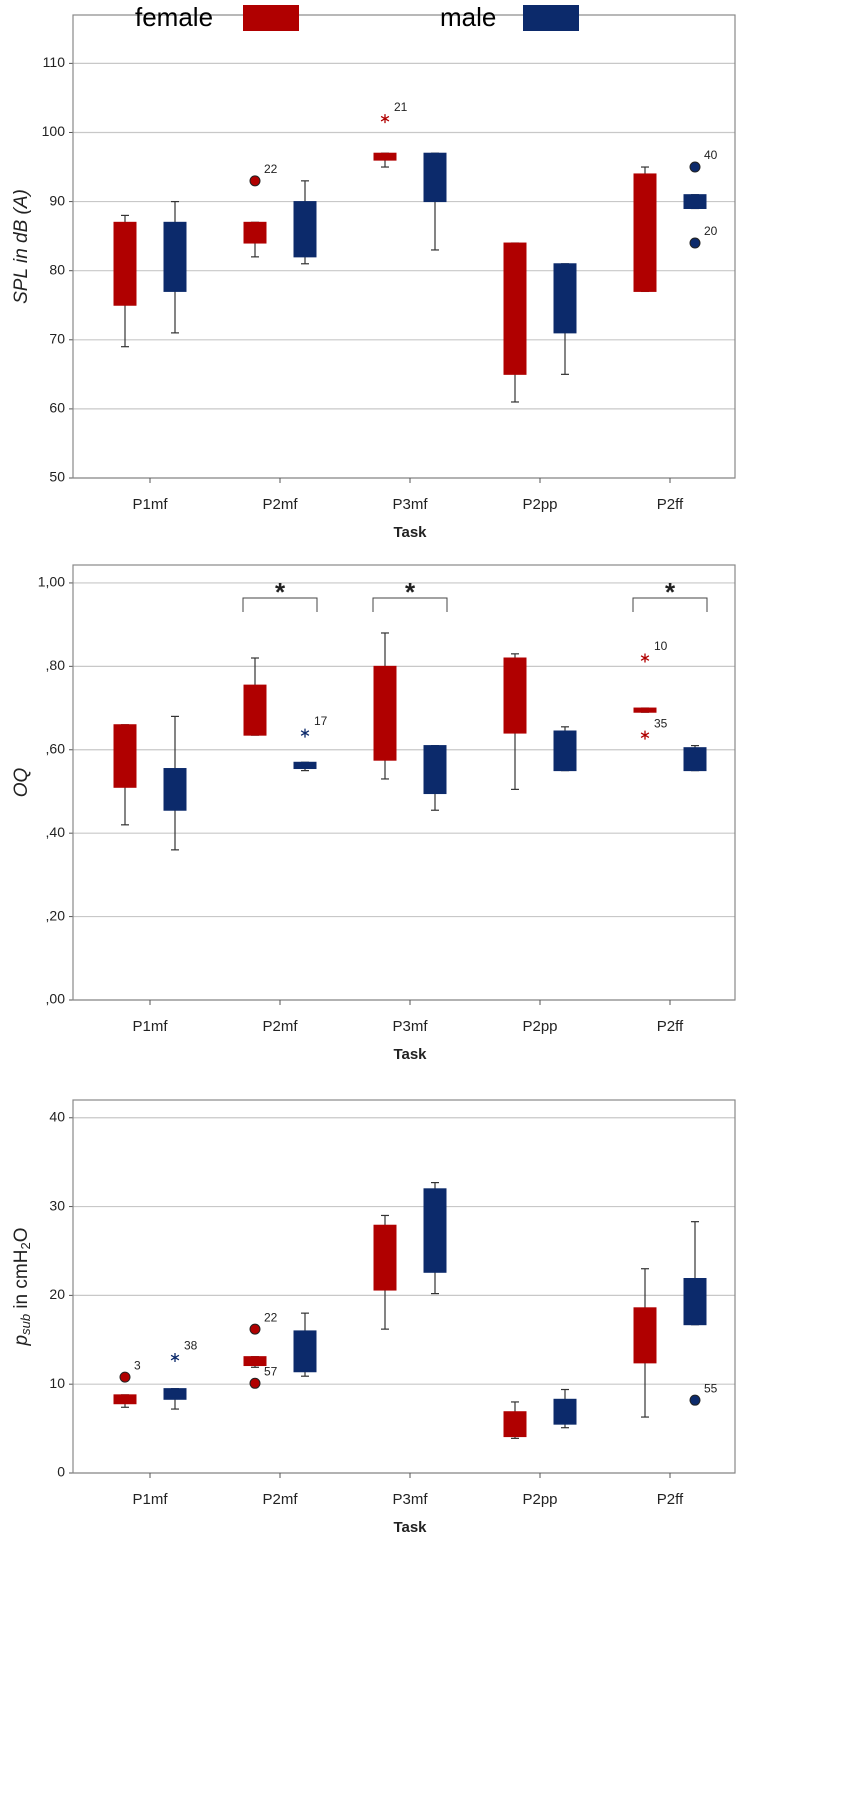 This screenshot has width=851, height=1817. I want to click on y-tick-label: 20, so click(57, 1294).